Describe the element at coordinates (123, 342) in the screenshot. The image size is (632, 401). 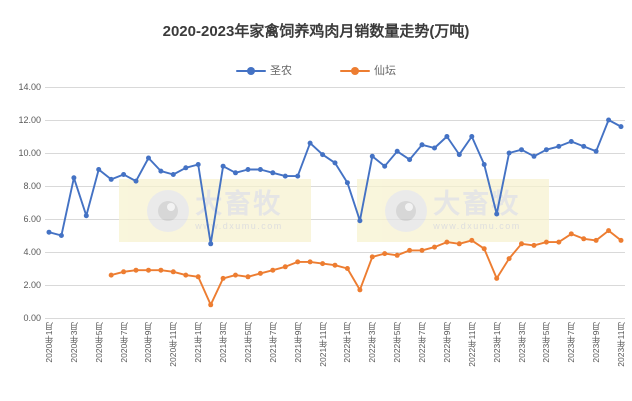
I see `x-axis-tick-label: 2020年7月` at that location.